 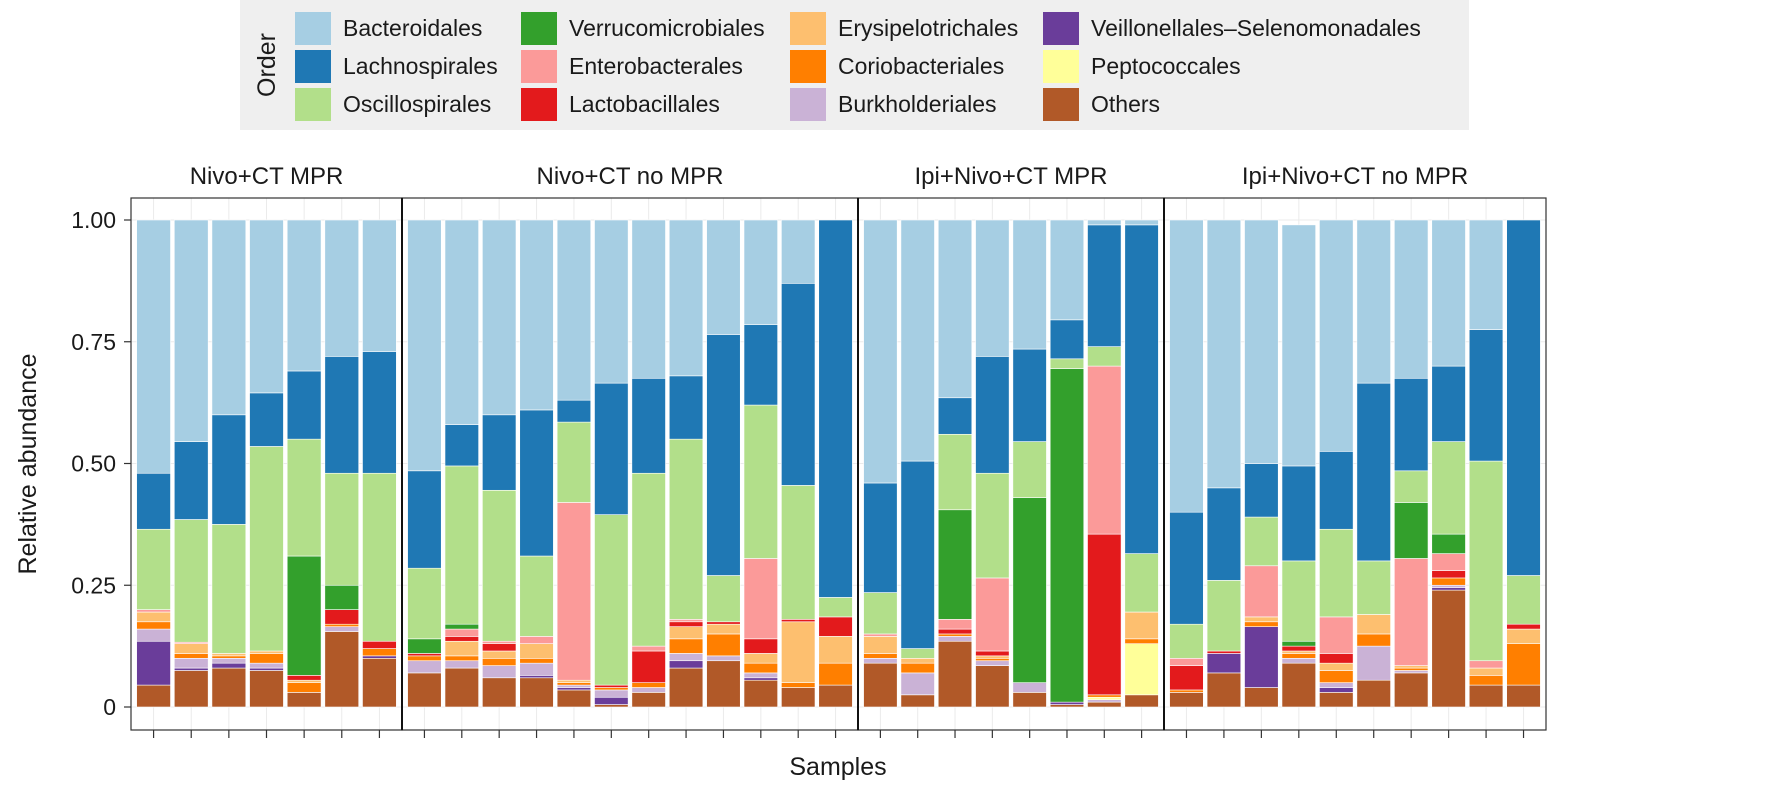 I want to click on bar-segment-verrucomicrobiales, so click(x=1029, y=590).